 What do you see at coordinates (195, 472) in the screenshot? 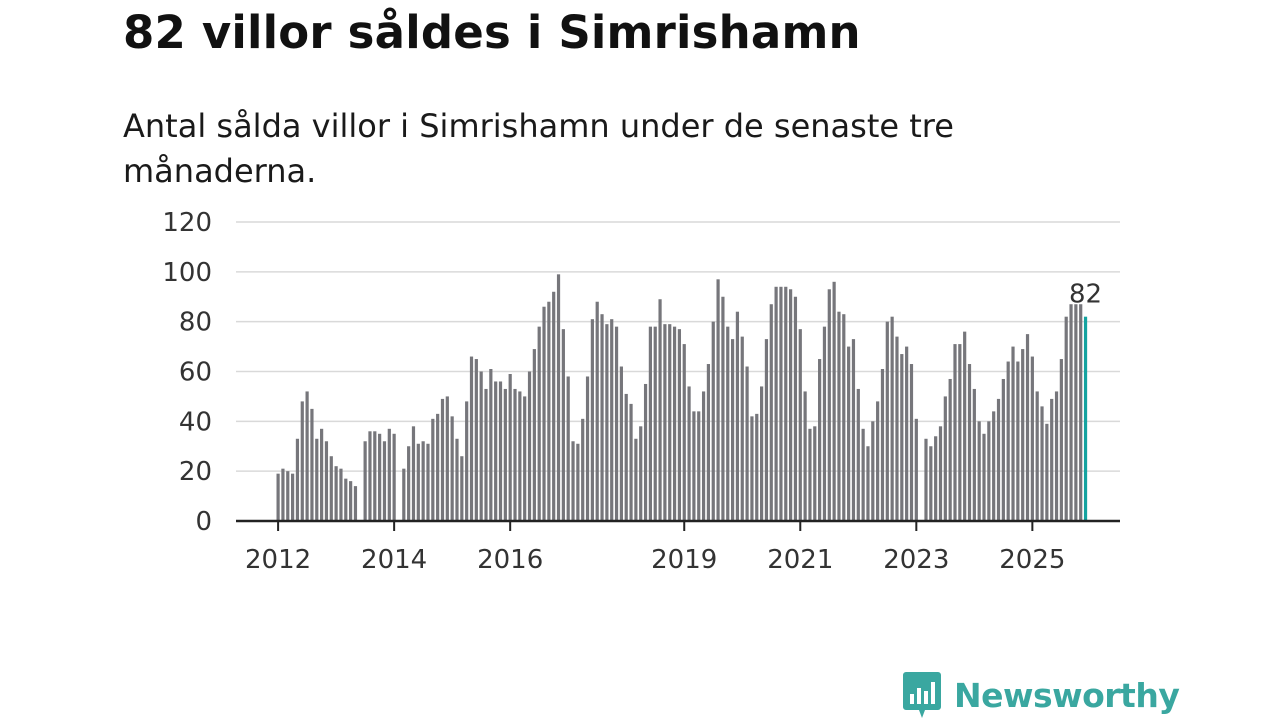
I see `y-tick-label-20: 20` at bounding box center [195, 472].